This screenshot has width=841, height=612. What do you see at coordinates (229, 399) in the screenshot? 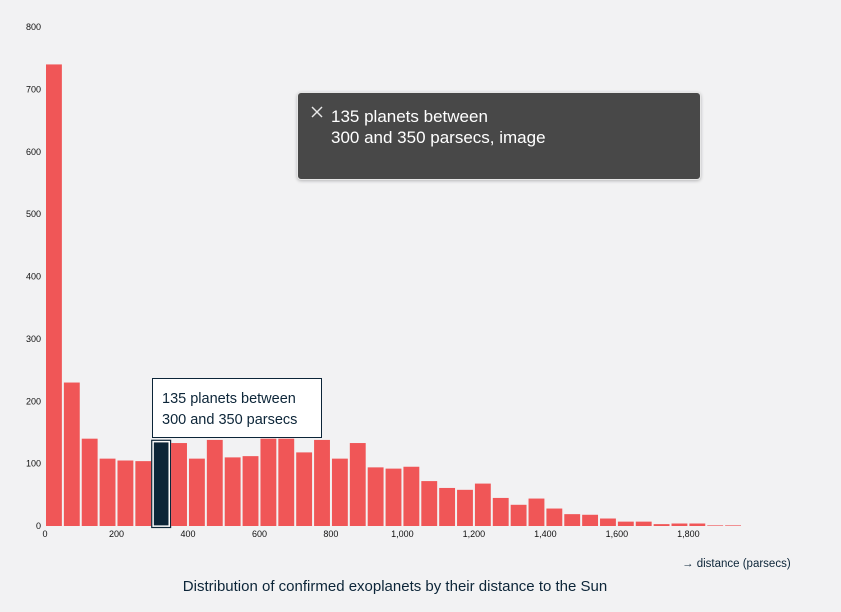
I see `tooltip-line-1: 135 planets between` at bounding box center [229, 399].